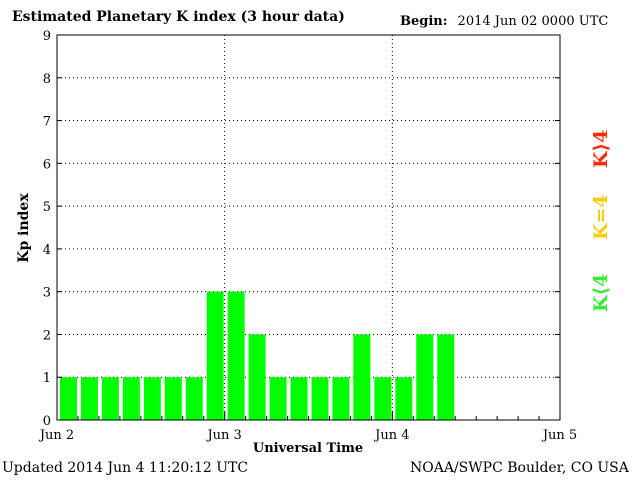 The width and height of the screenshot is (640, 480). Describe the element at coordinates (56, 435) in the screenshot. I see `x-tick-label: Jun 2` at that location.